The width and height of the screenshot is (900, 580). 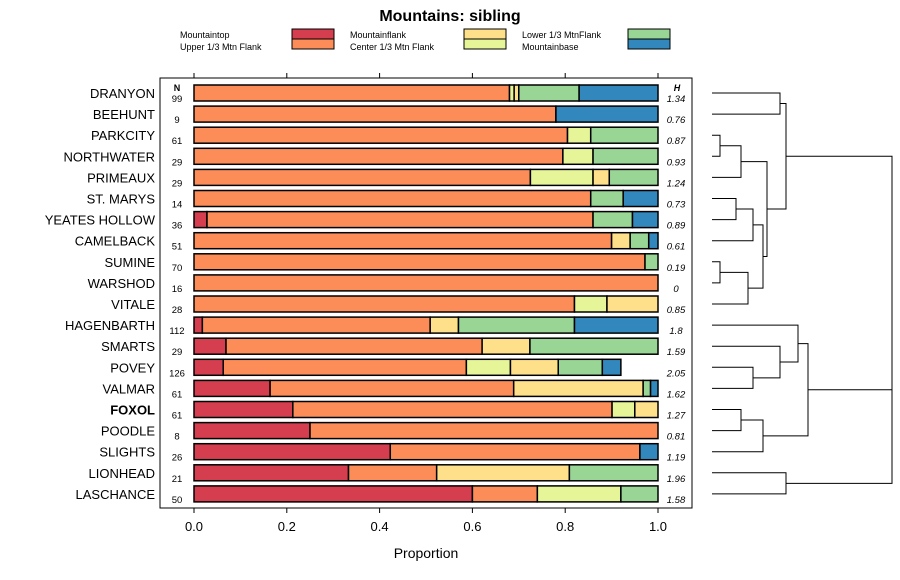 I want to click on row-n-value: 29, so click(x=177, y=162).